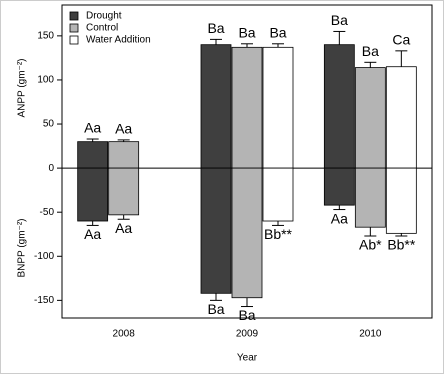 The image size is (444, 374). Describe the element at coordinates (247, 358) in the screenshot. I see `x-axis-title: Year` at that location.